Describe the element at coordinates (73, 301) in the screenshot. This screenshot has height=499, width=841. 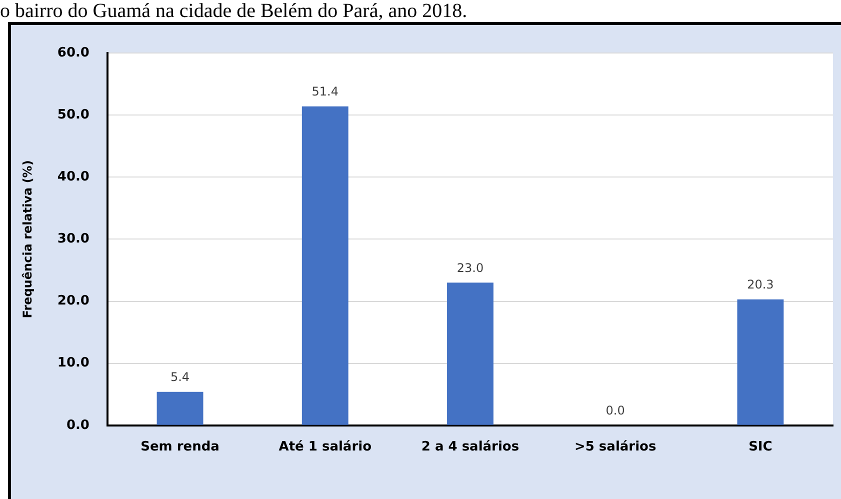
I see `y-tick-label: 20.0` at that location.